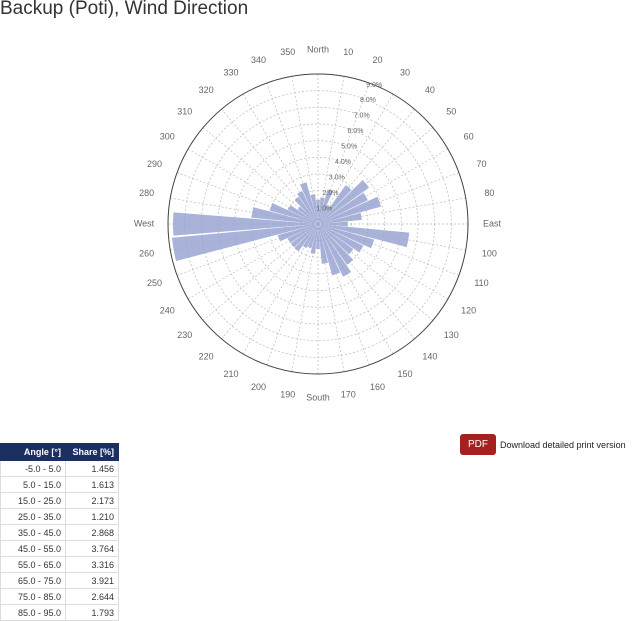  I want to click on table-cell: 2.868, so click(92, 532).